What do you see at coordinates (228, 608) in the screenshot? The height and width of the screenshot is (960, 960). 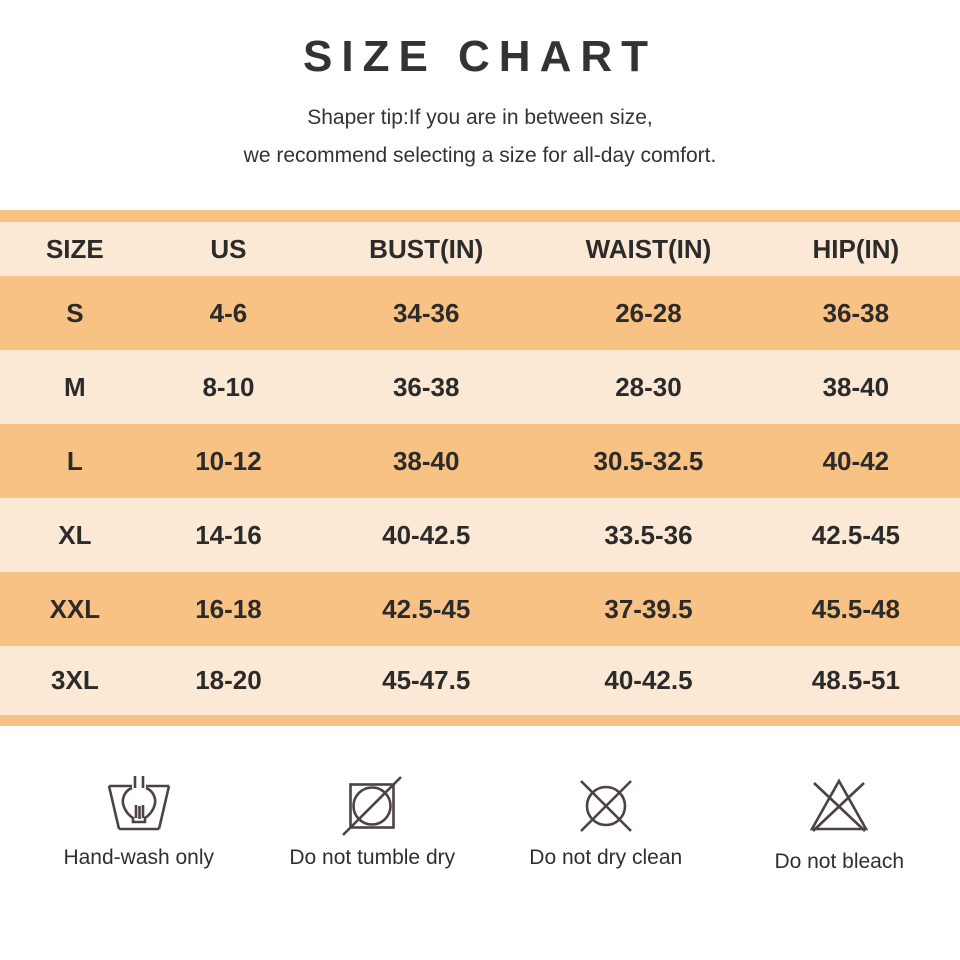 I see `us-cell: 16-18` at bounding box center [228, 608].